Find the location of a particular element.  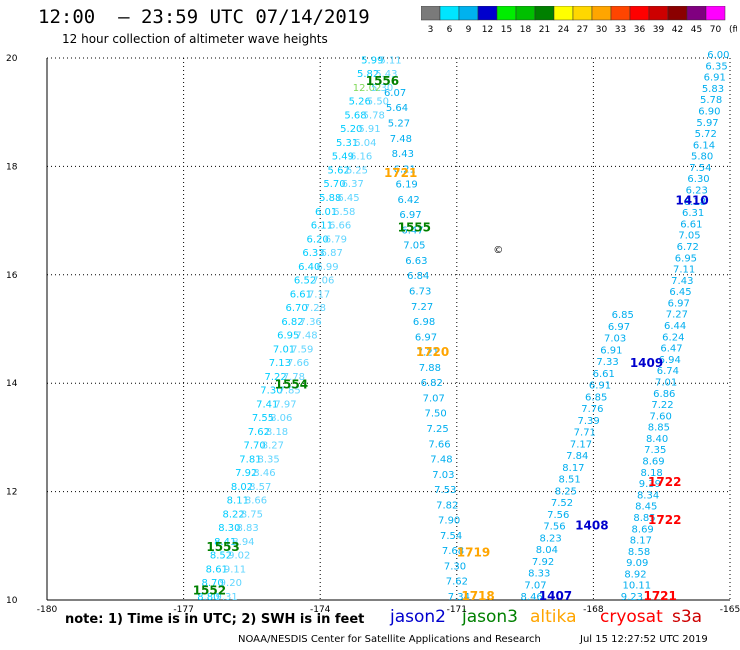

swh-value: 5.78 is located at coordinates (711, 100).